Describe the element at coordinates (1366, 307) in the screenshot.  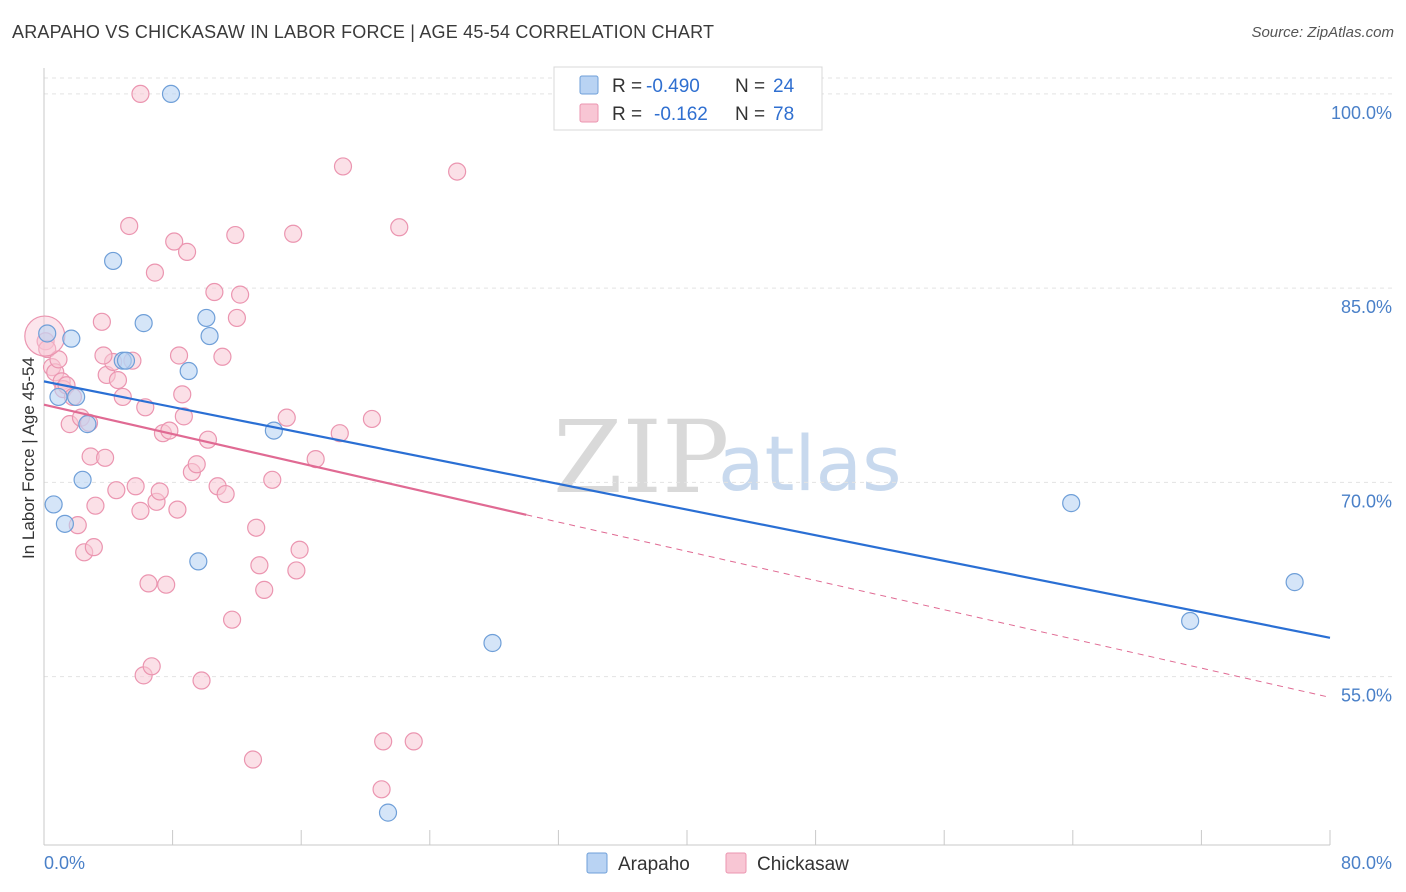
I see `y-tick-label: 85.0%` at that location.